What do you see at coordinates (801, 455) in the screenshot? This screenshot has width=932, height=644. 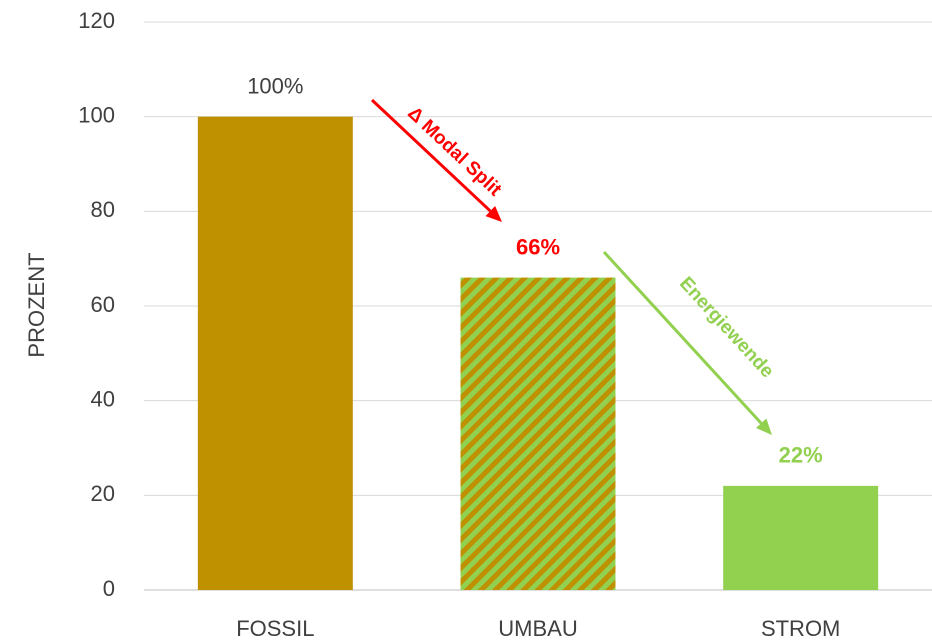 I see `data-label: 22%` at bounding box center [801, 455].